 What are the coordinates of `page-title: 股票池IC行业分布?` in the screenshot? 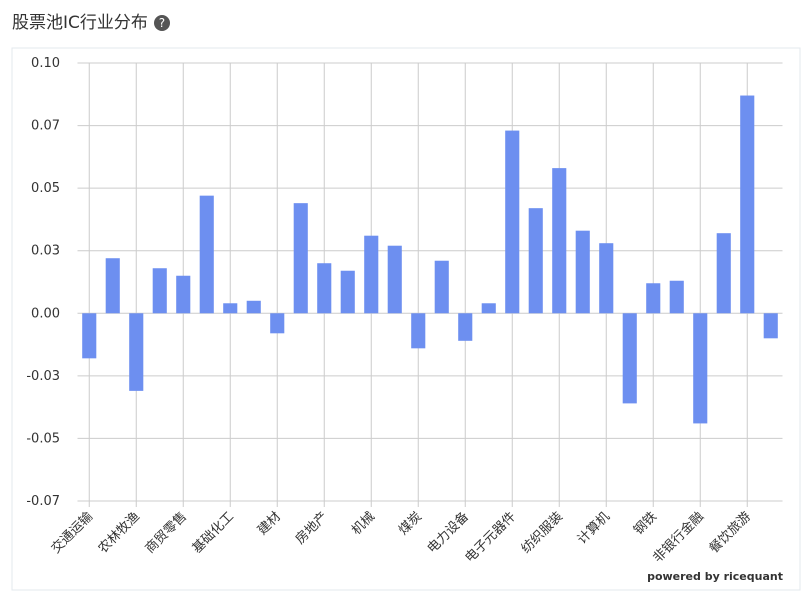 It's located at (91, 20).